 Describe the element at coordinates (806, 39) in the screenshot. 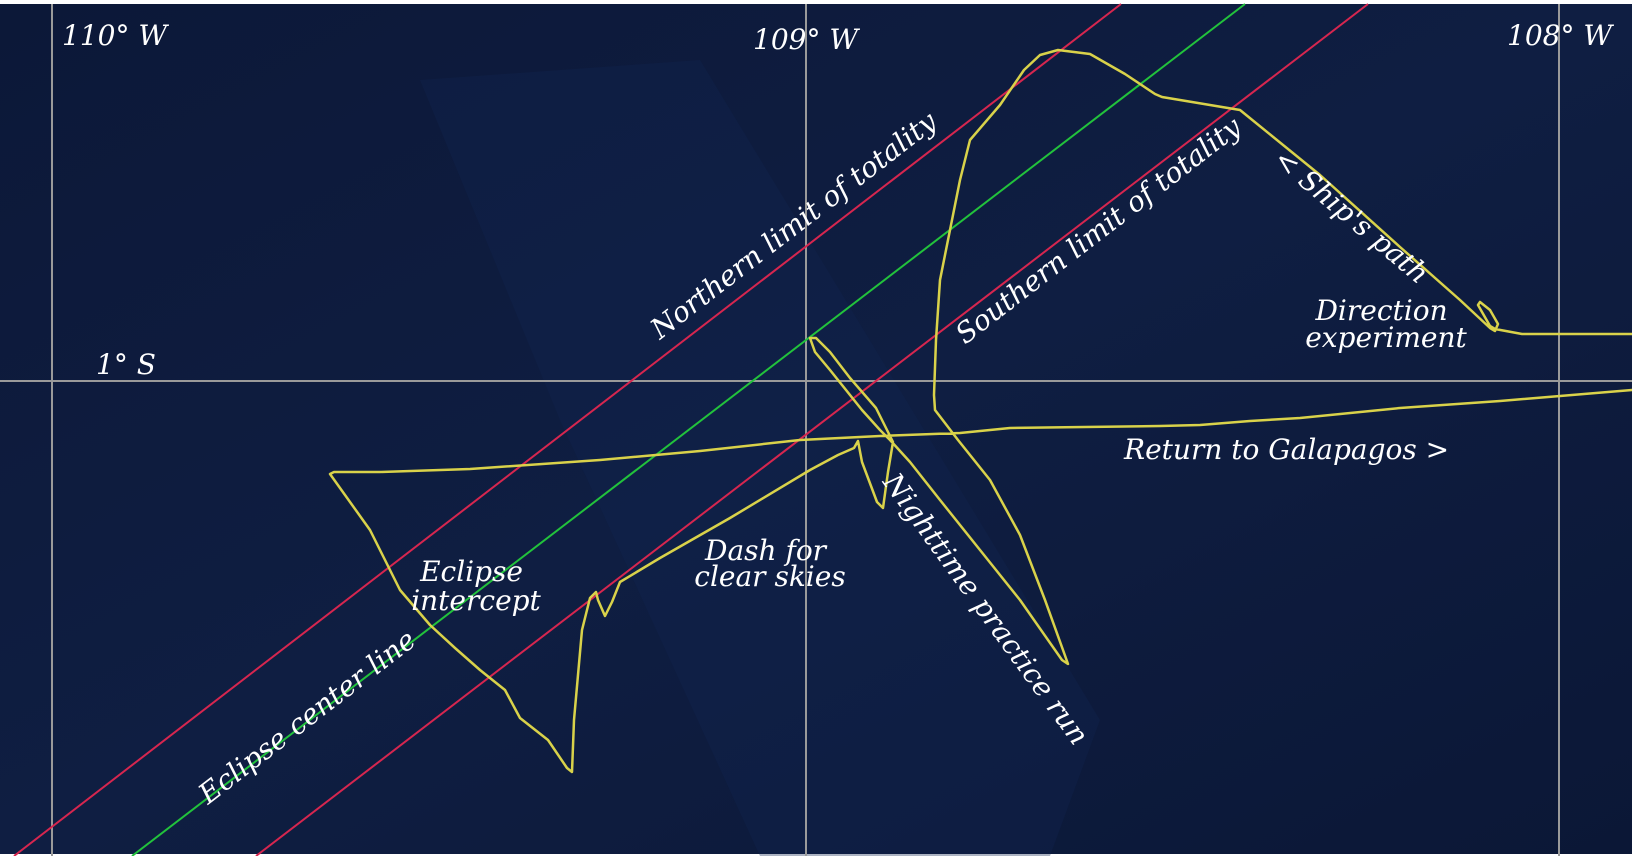

I see `label-109w: 109° W` at that location.